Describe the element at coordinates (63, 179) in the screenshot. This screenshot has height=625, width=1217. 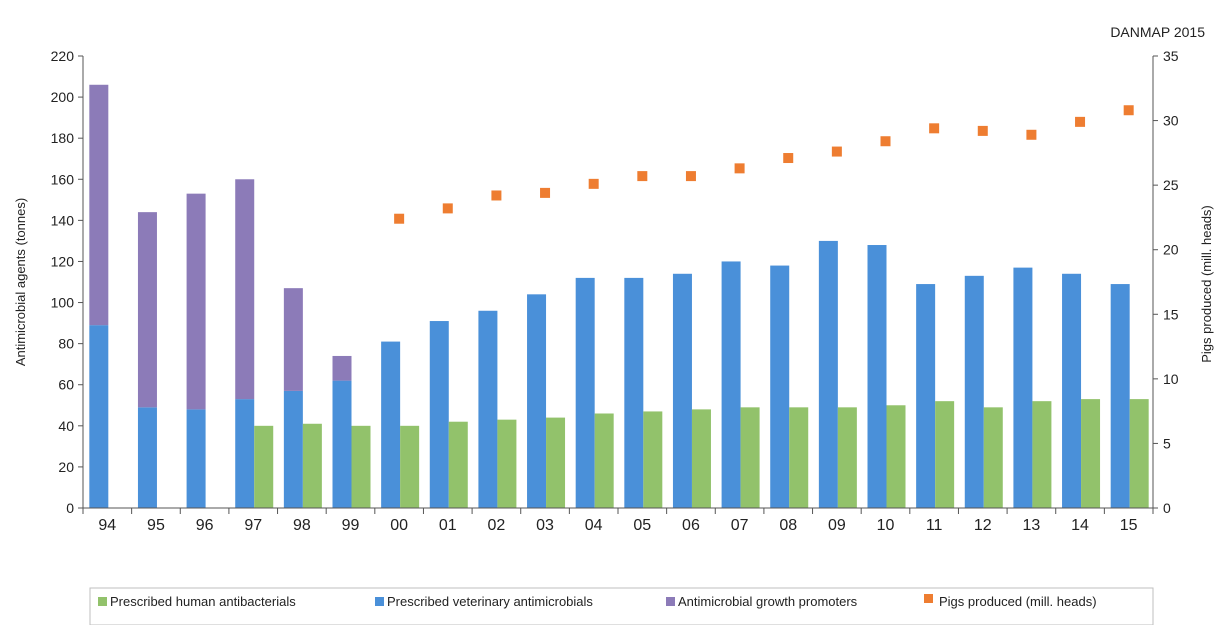
I see `y-tick-label-160: 160` at that location.